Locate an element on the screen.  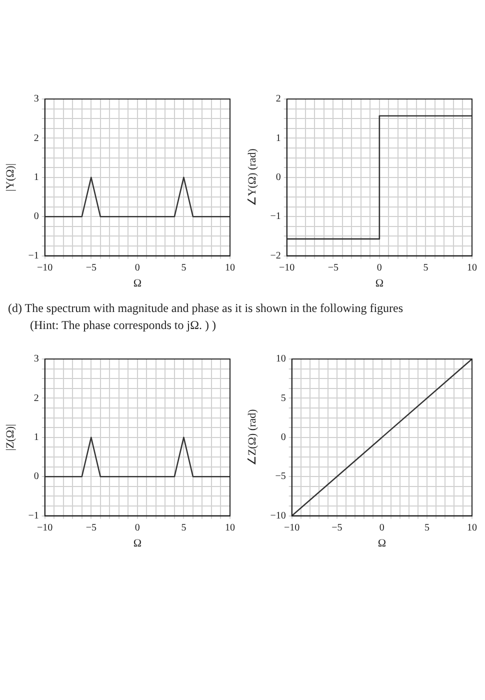
y-axis-title: |Y(Ω)| is located at coordinates (10, 177).